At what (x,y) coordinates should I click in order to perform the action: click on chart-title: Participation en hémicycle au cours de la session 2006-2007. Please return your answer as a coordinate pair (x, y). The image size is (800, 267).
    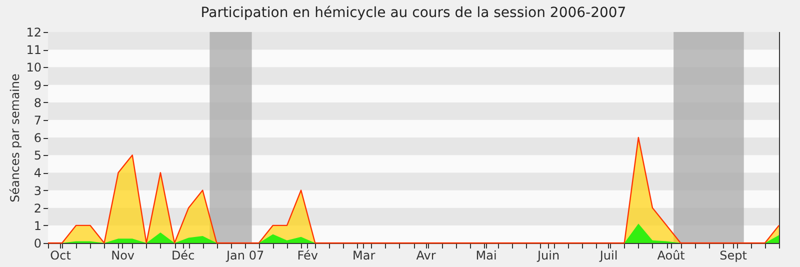
    Looking at the image, I should click on (413, 13).